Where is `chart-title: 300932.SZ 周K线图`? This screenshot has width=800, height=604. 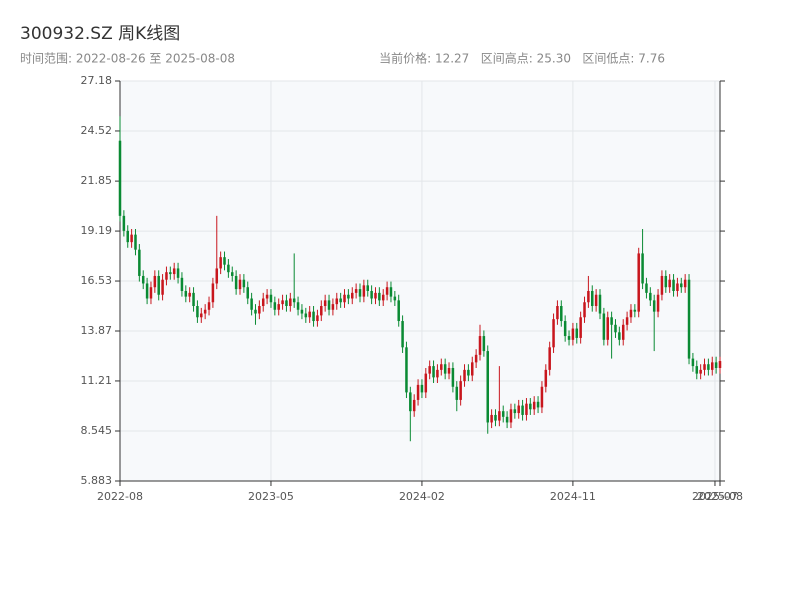
chart-title: 300932.SZ 周K线图 is located at coordinates (100, 34).